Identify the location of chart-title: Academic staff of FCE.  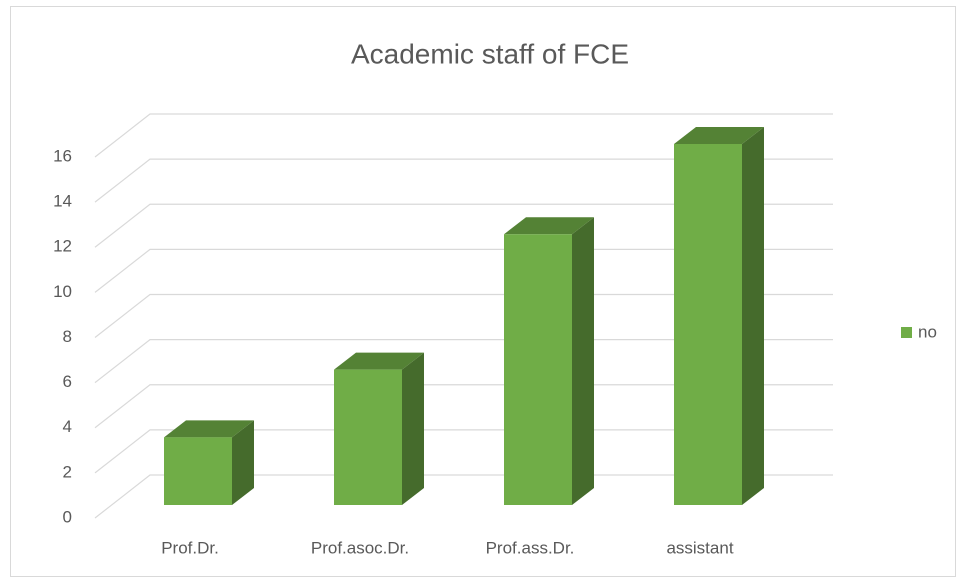
(490, 53).